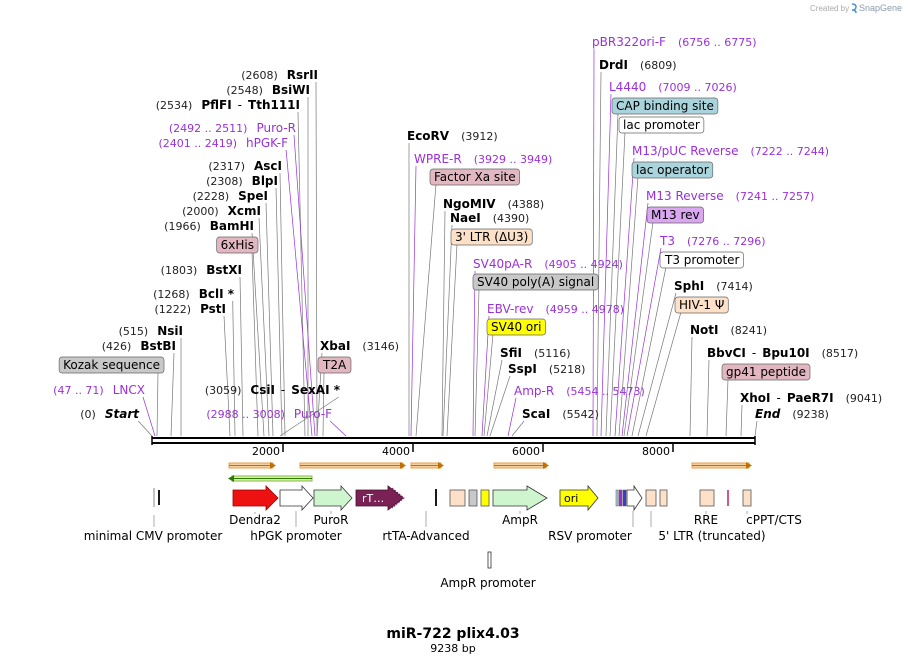 The width and height of the screenshot is (908, 664). What do you see at coordinates (713, 286) in the screenshot?
I see `site-label-enzyme: SphI (7414)` at bounding box center [713, 286].